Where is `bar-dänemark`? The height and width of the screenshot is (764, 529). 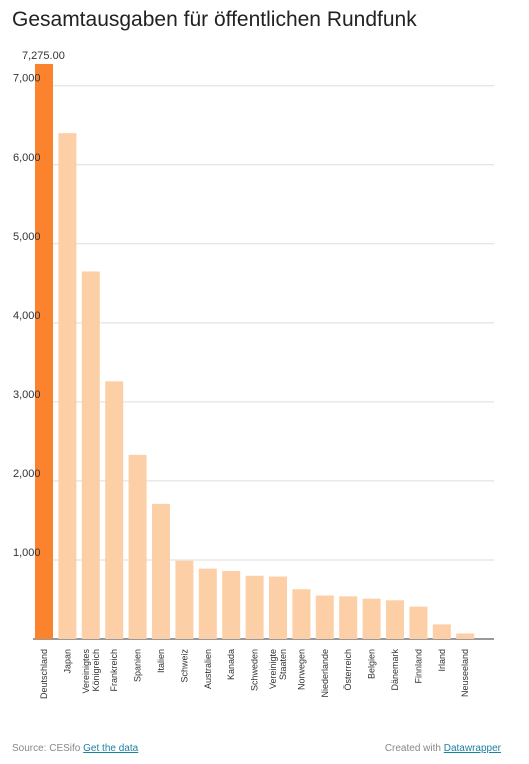
bar-dänemark is located at coordinates (395, 619).